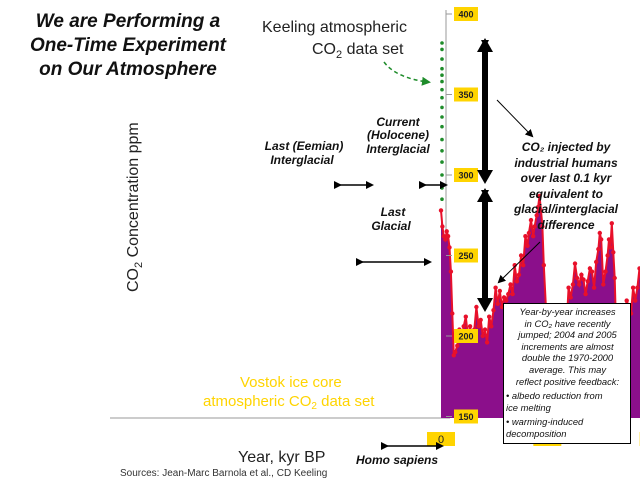  Describe the element at coordinates (314, 406) in the screenshot. I see `vostok-sub: 2` at that location.